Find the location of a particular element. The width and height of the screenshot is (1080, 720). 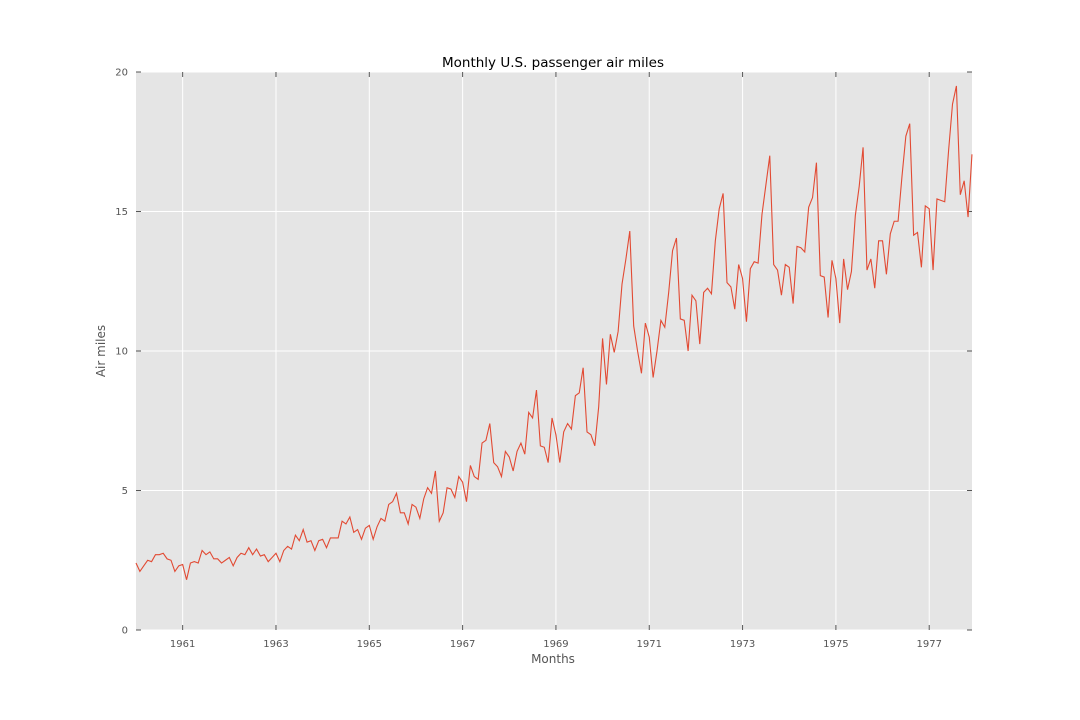

x-tick-label: 1973 is located at coordinates (742, 644).